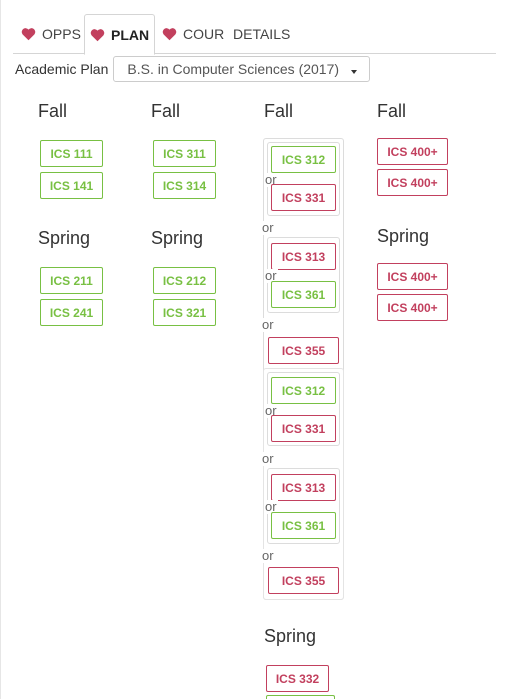  Describe the element at coordinates (184, 312) in the screenshot. I see `course-button: ICS 321` at that location.